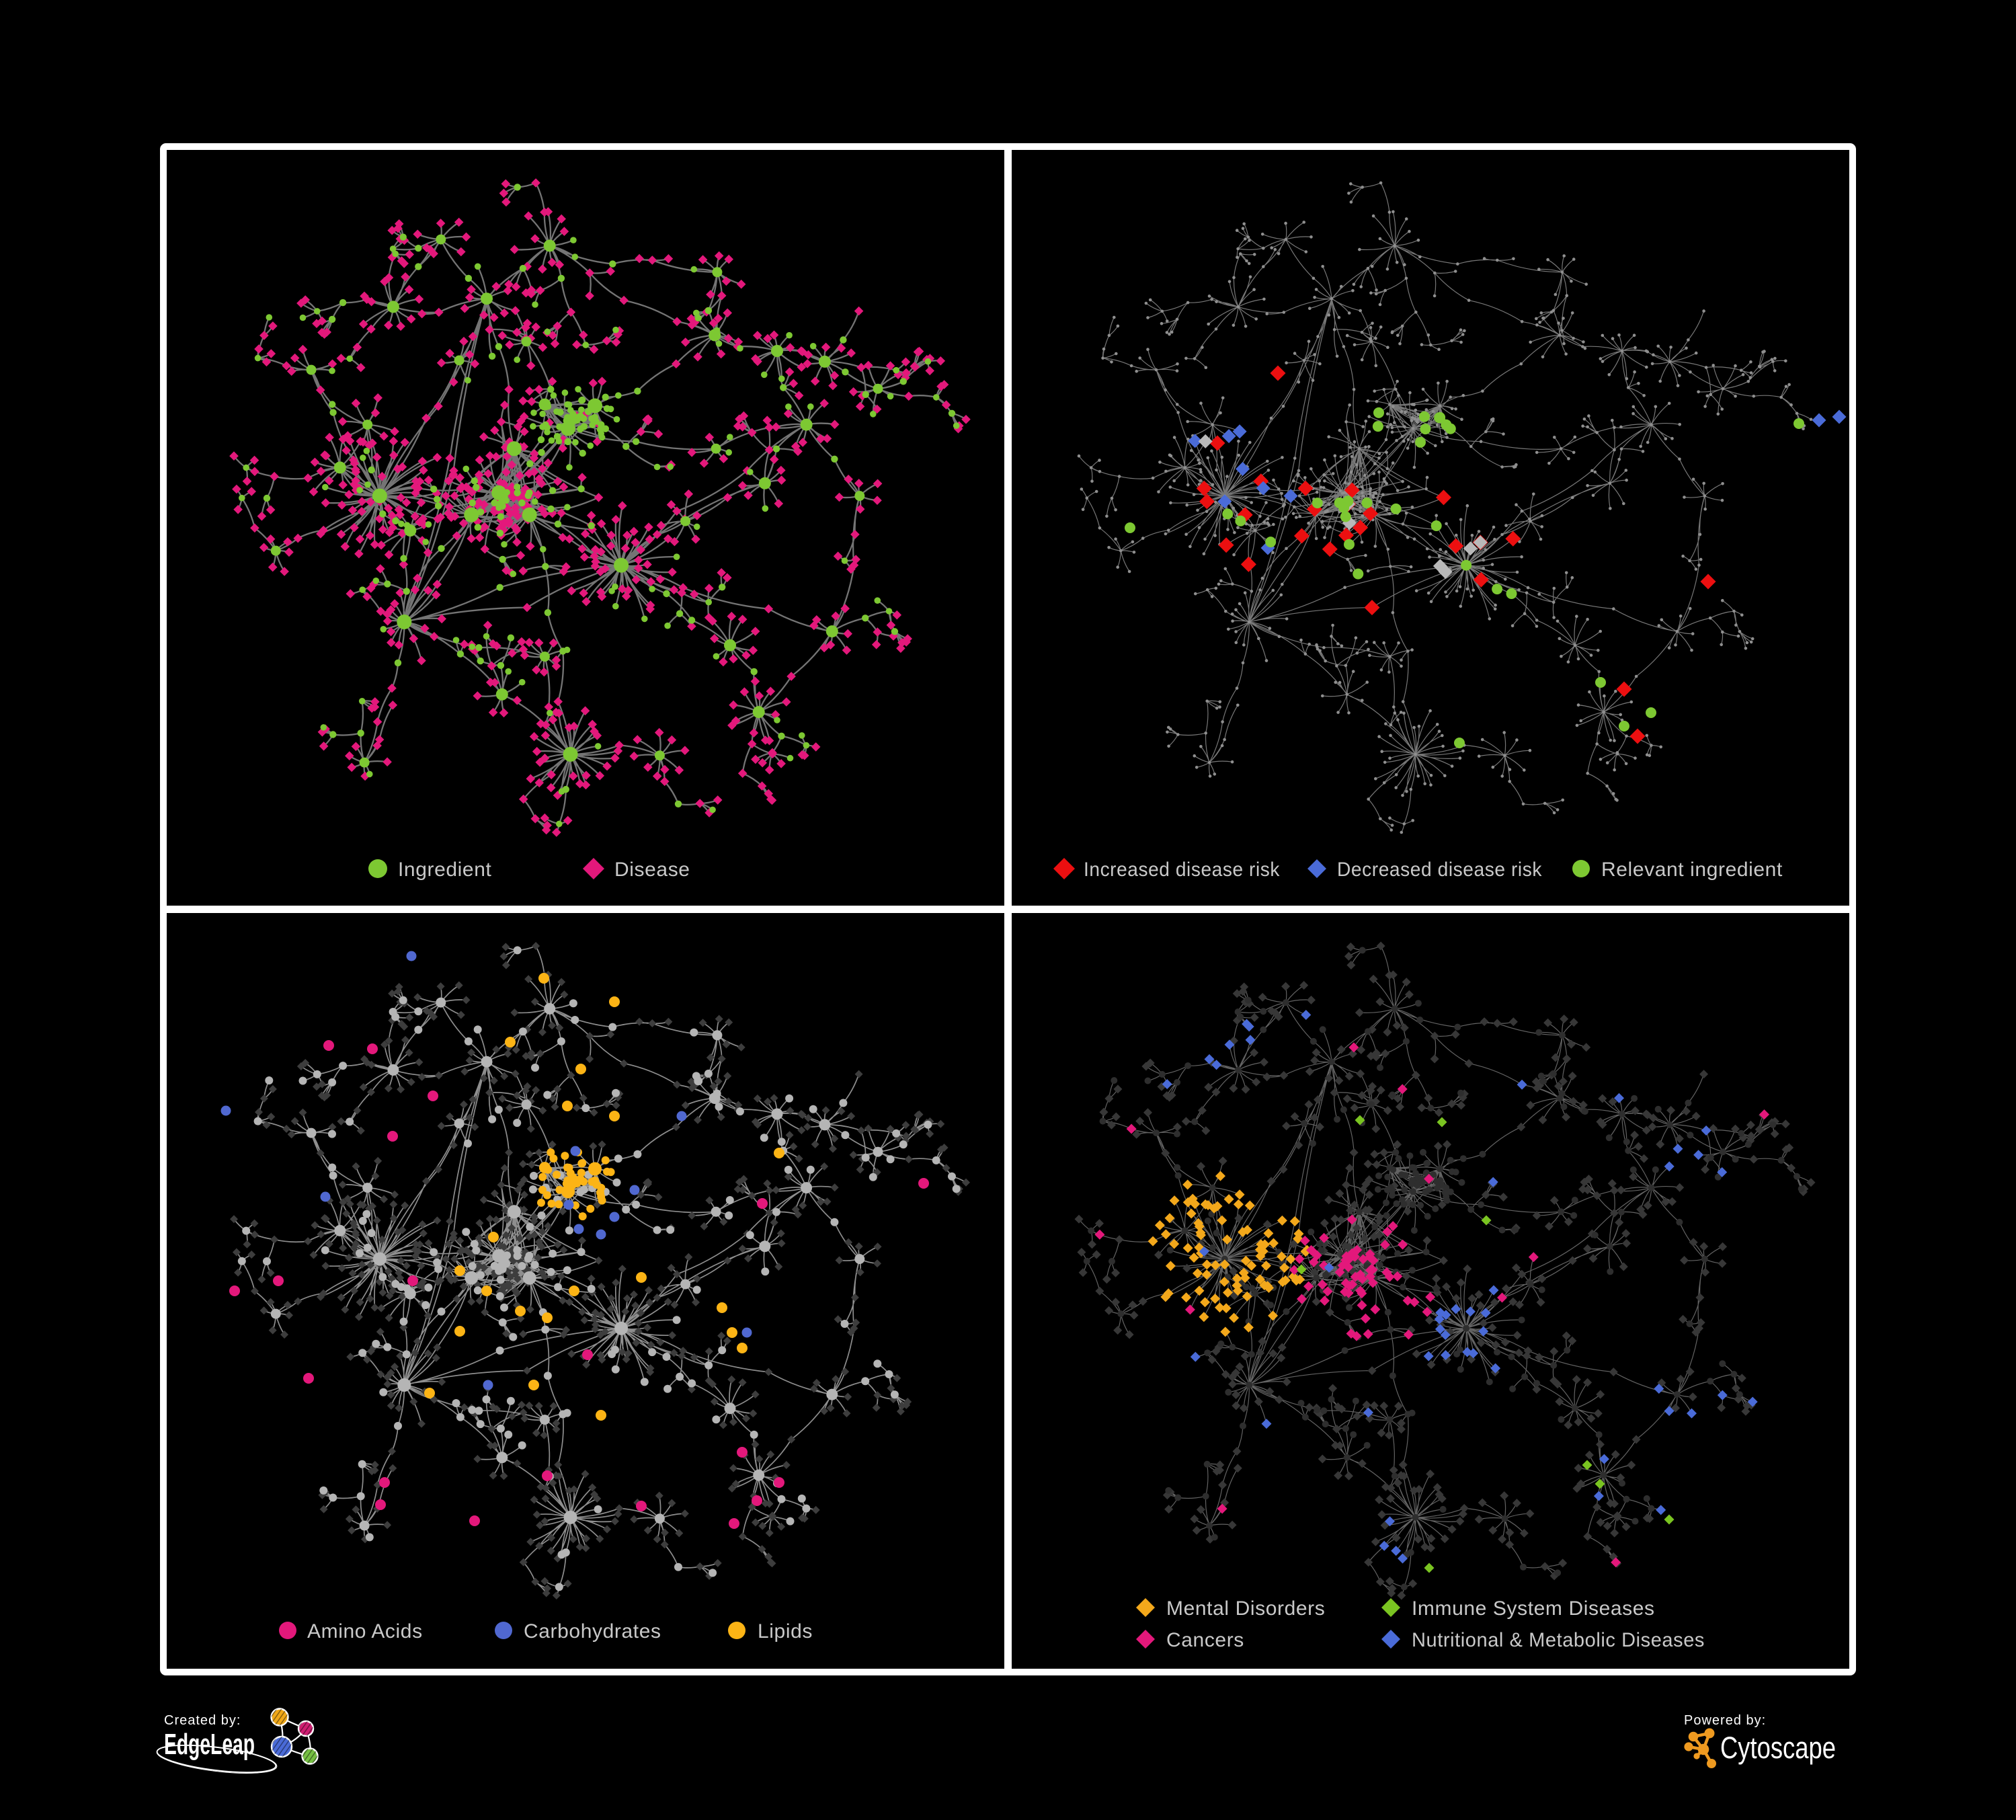 The height and width of the screenshot is (1820, 2016). I want to click on svg-text: Powered by:, so click(1725, 1720).